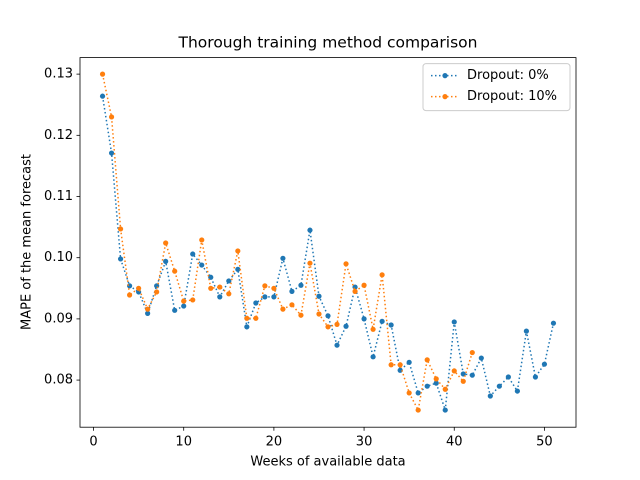 This screenshot has height=480, width=640. Describe the element at coordinates (328, 43) in the screenshot. I see `chart-title: Thorough training method comparison` at that location.